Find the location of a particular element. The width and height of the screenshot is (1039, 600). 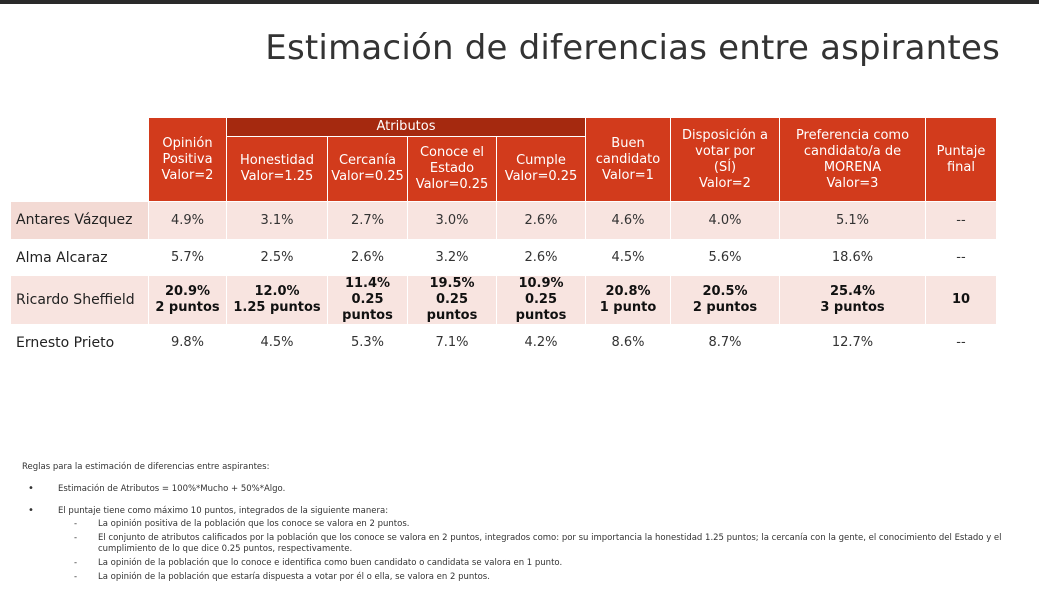

cell-honestidad: 4.5% is located at coordinates (277, 342).